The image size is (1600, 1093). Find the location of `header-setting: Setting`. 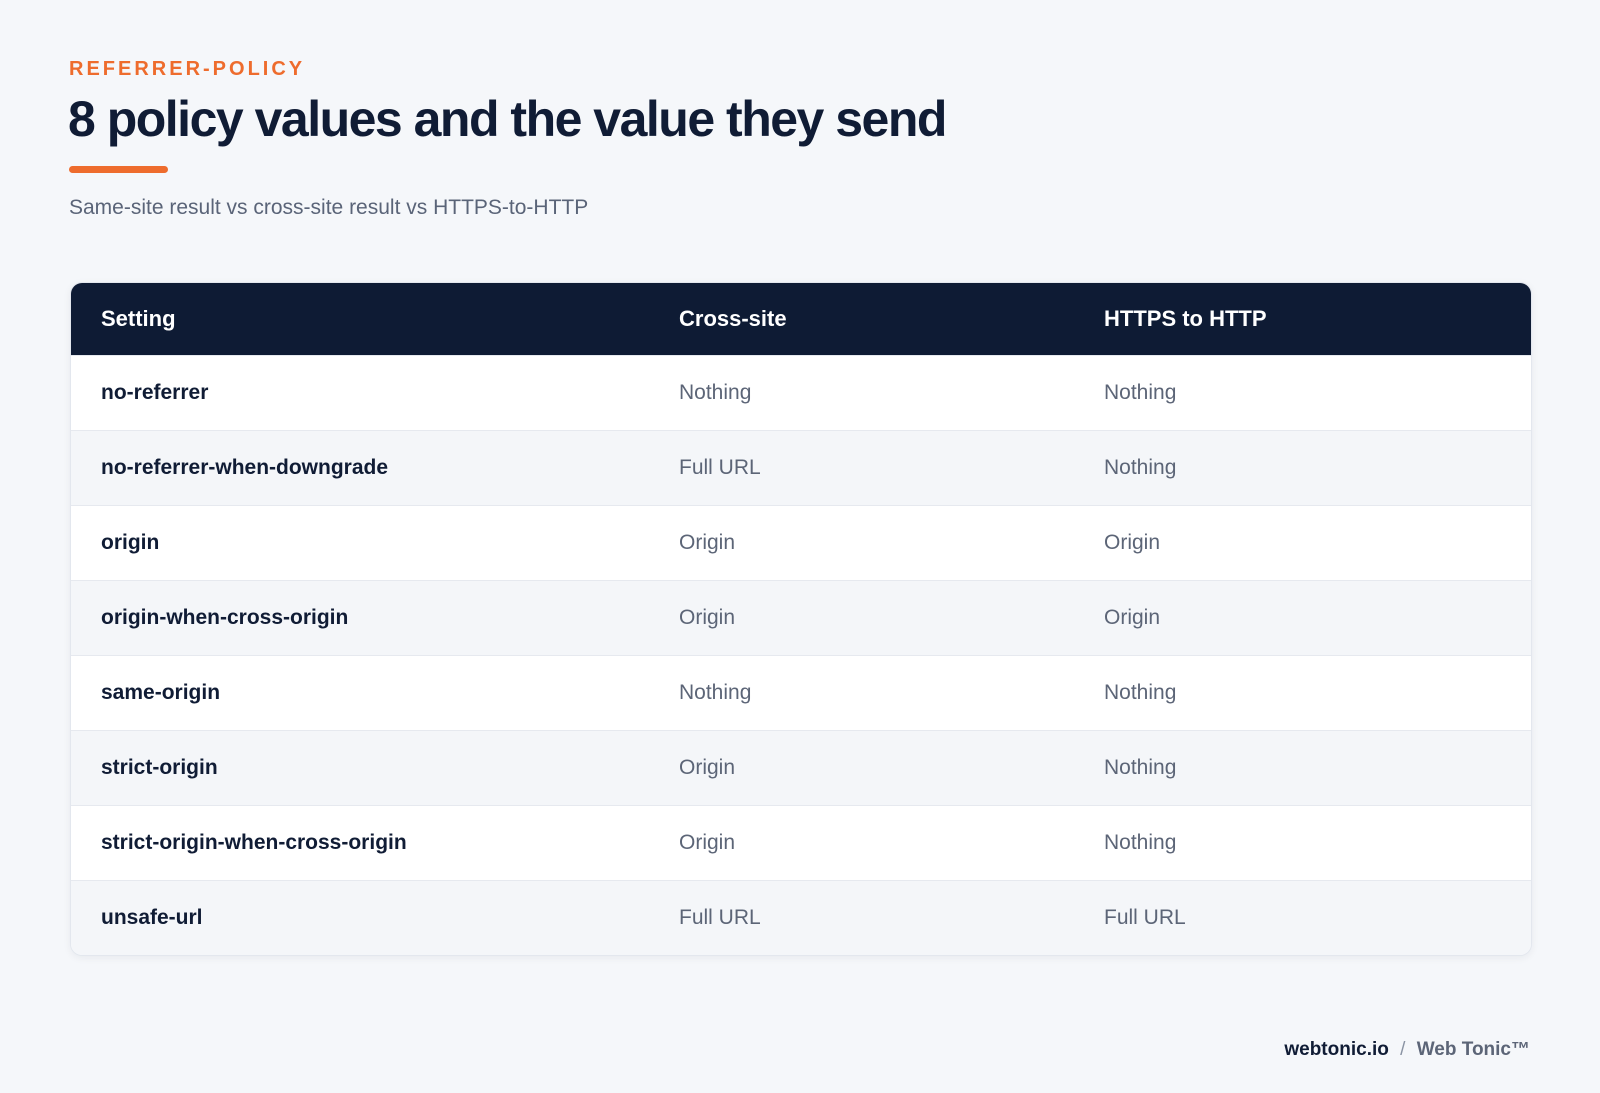

header-setting: Setting is located at coordinates (138, 318).